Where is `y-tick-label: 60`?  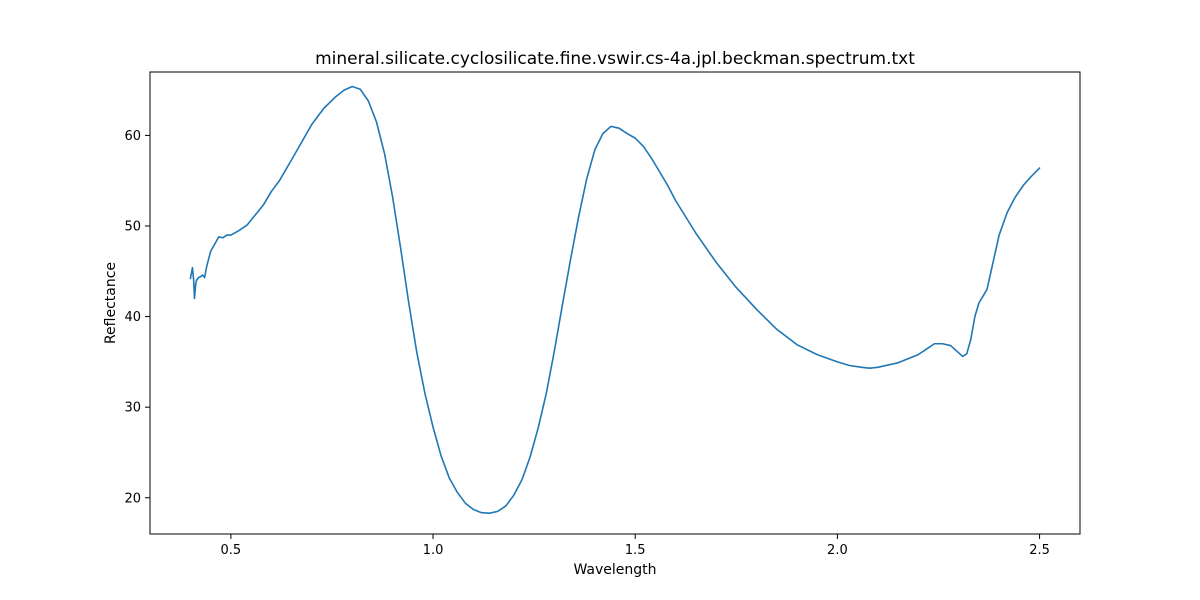 y-tick-label: 60 is located at coordinates (132, 136).